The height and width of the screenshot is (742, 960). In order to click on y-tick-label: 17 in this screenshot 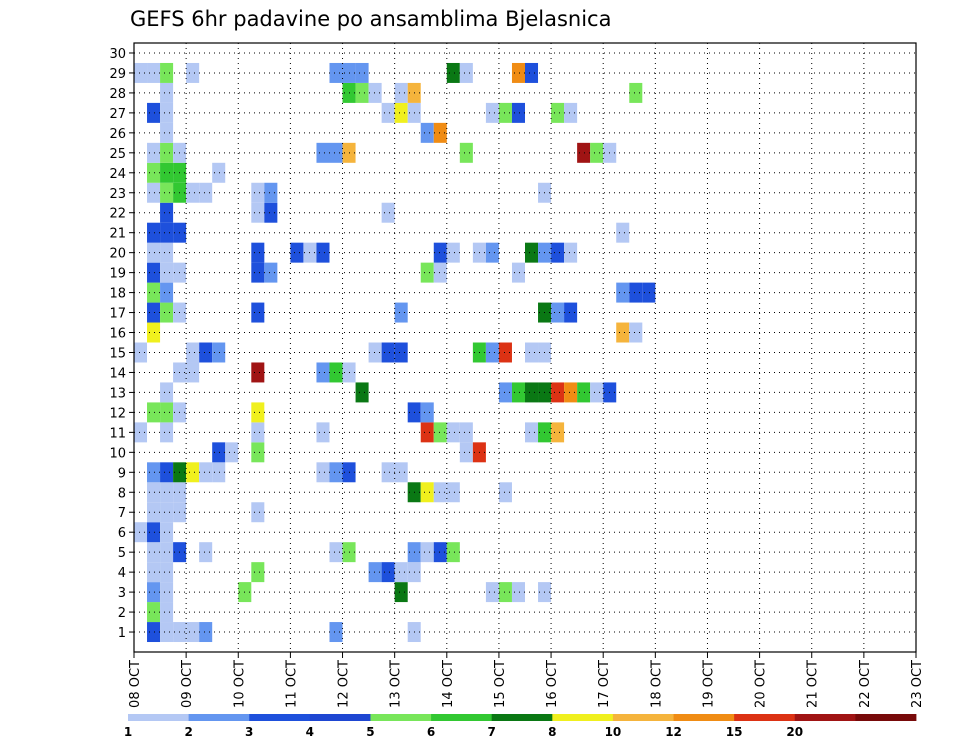, I will do `click(117, 314)`.